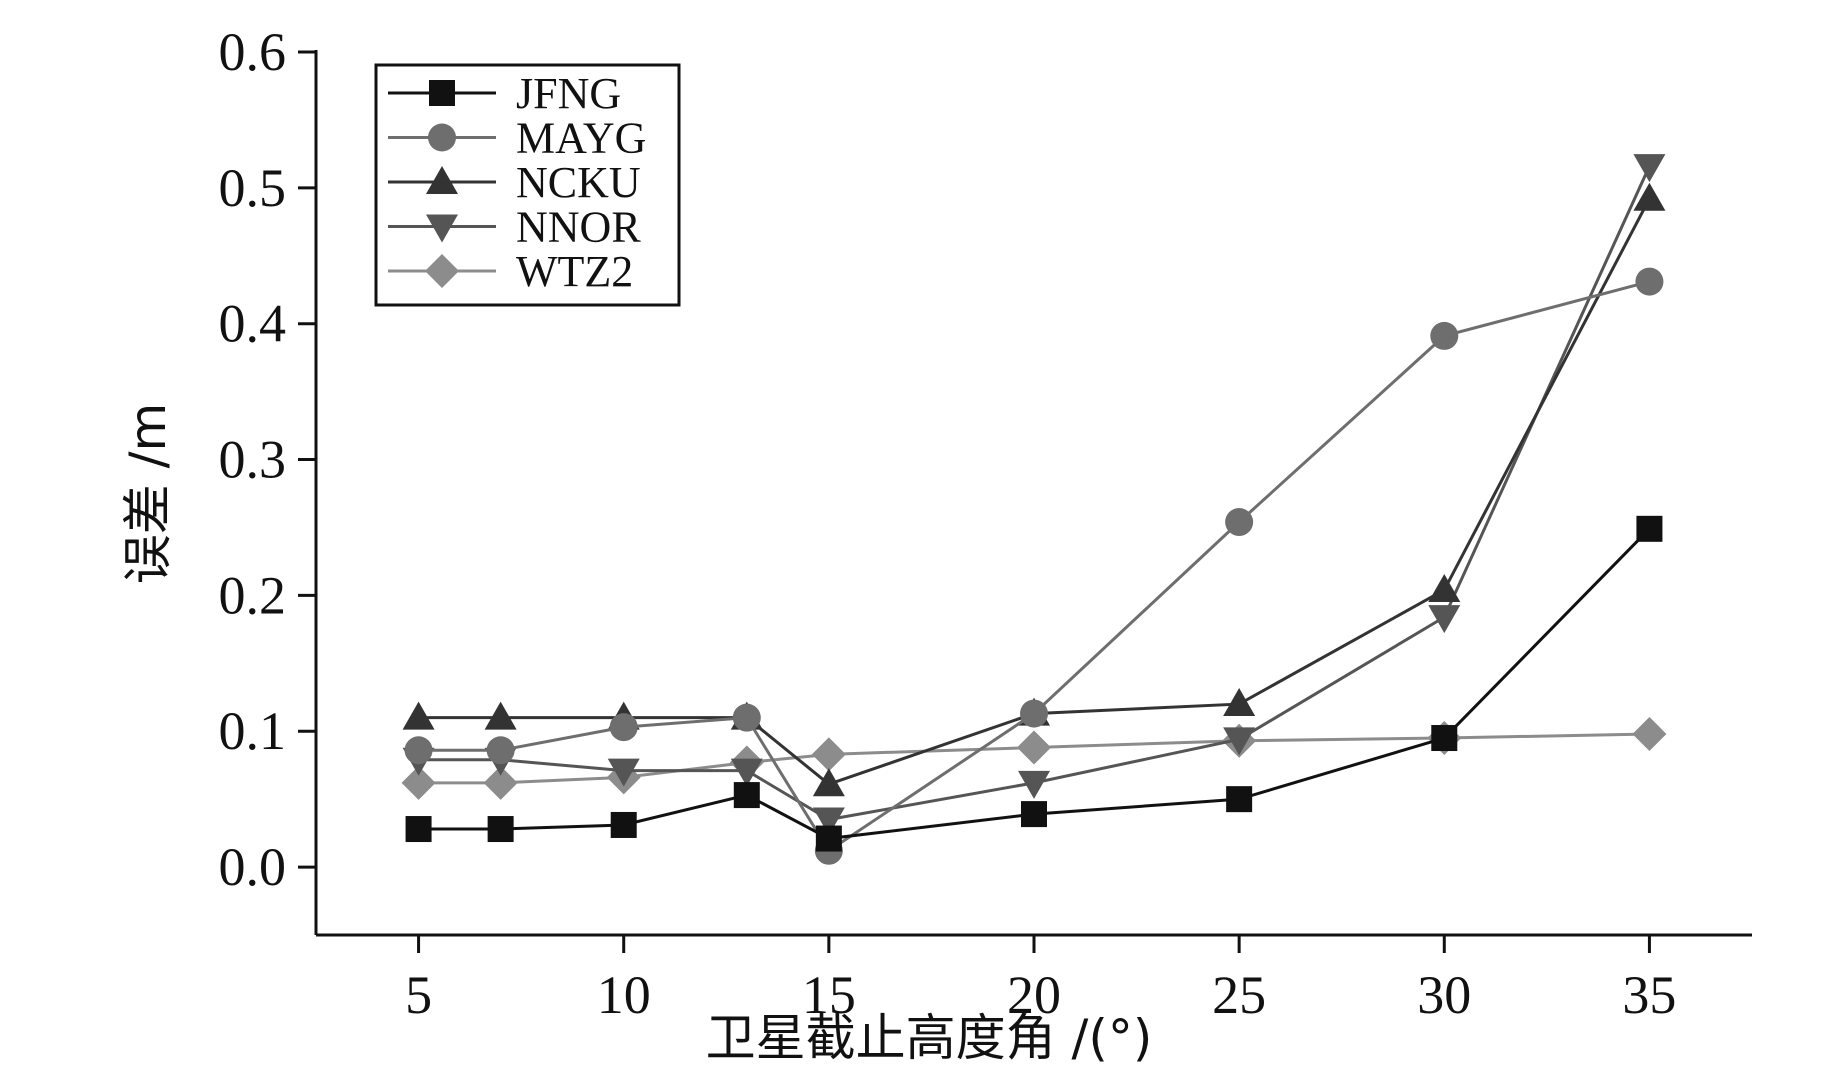  I want to click on y-tick-label: 0.6, so click(253, 52).